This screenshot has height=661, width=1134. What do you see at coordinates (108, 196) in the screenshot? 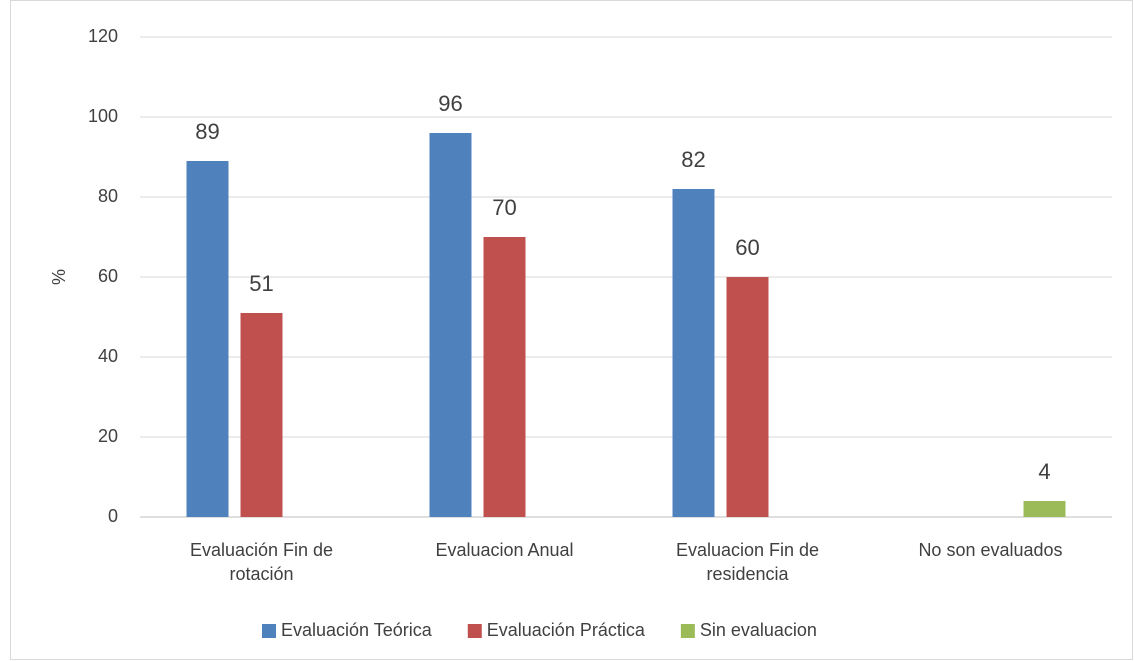
I see `y-tick-label: 80` at bounding box center [108, 196].